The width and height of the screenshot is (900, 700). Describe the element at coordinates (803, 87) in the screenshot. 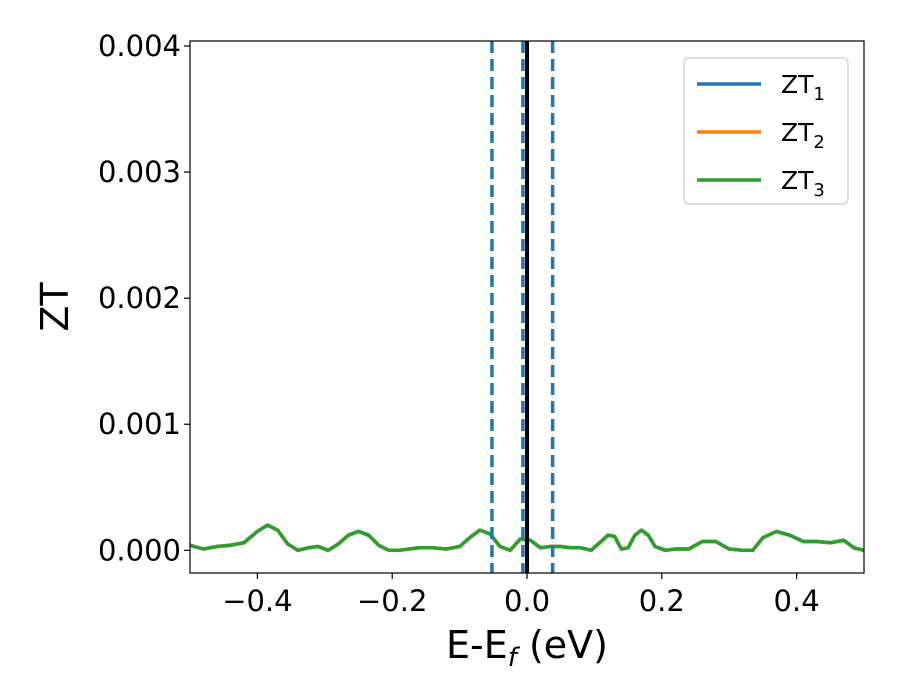

I see `legend-label-zt1: ZT1` at that location.